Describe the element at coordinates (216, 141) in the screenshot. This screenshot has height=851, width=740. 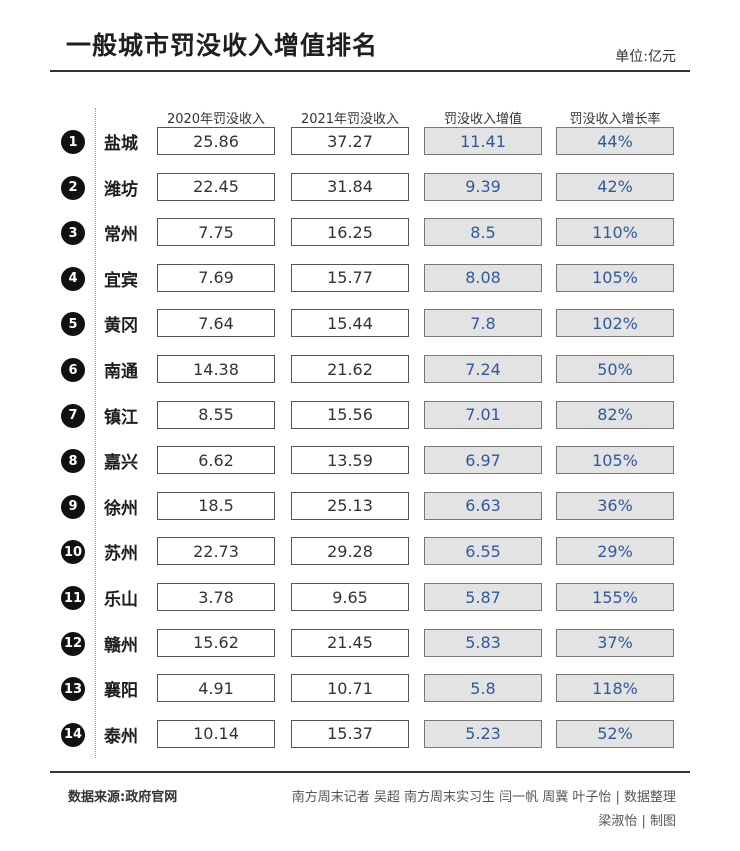
I see `cell-2020-value: 25.86` at that location.